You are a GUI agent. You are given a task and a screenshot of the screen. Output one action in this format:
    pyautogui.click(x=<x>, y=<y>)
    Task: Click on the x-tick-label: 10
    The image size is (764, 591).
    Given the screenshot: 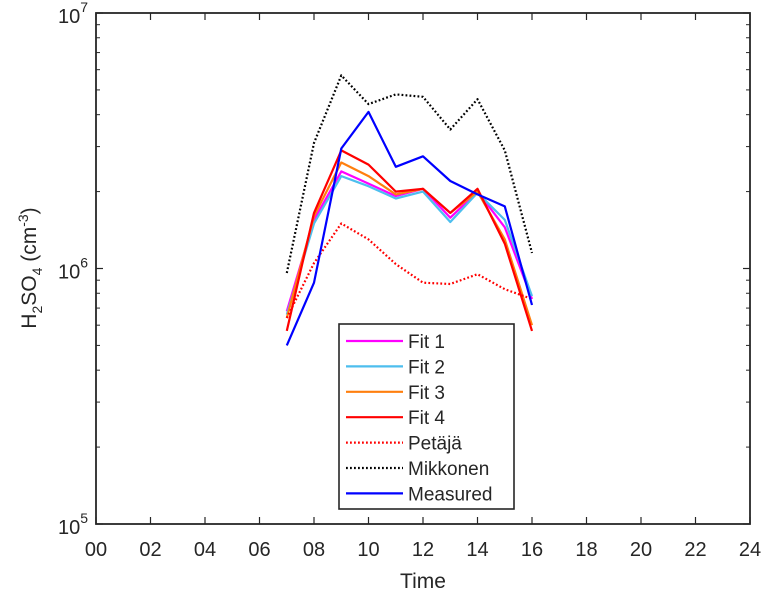 What is the action you would take?
    pyautogui.click(x=368, y=550)
    